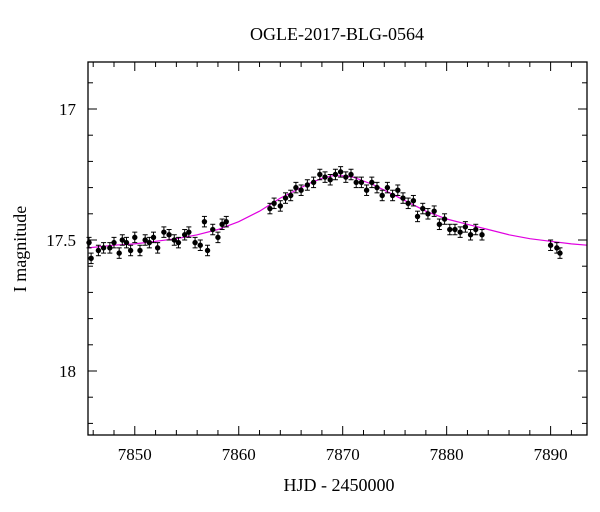 The image size is (600, 512). I want to click on y-tick-label: 17, so click(68, 109).